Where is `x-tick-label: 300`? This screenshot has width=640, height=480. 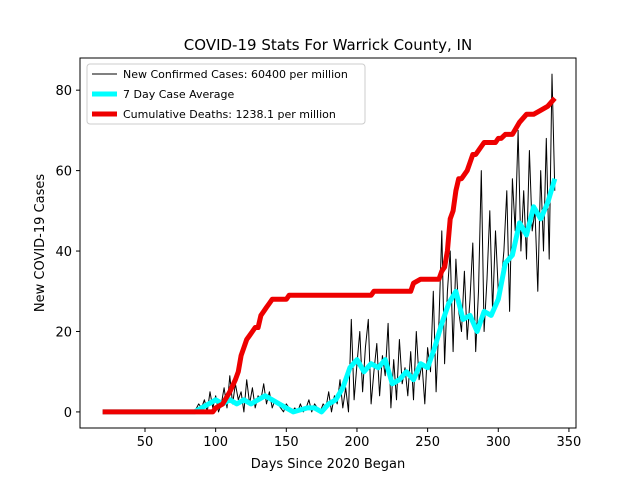
x-tick-label: 300 is located at coordinates (498, 442).